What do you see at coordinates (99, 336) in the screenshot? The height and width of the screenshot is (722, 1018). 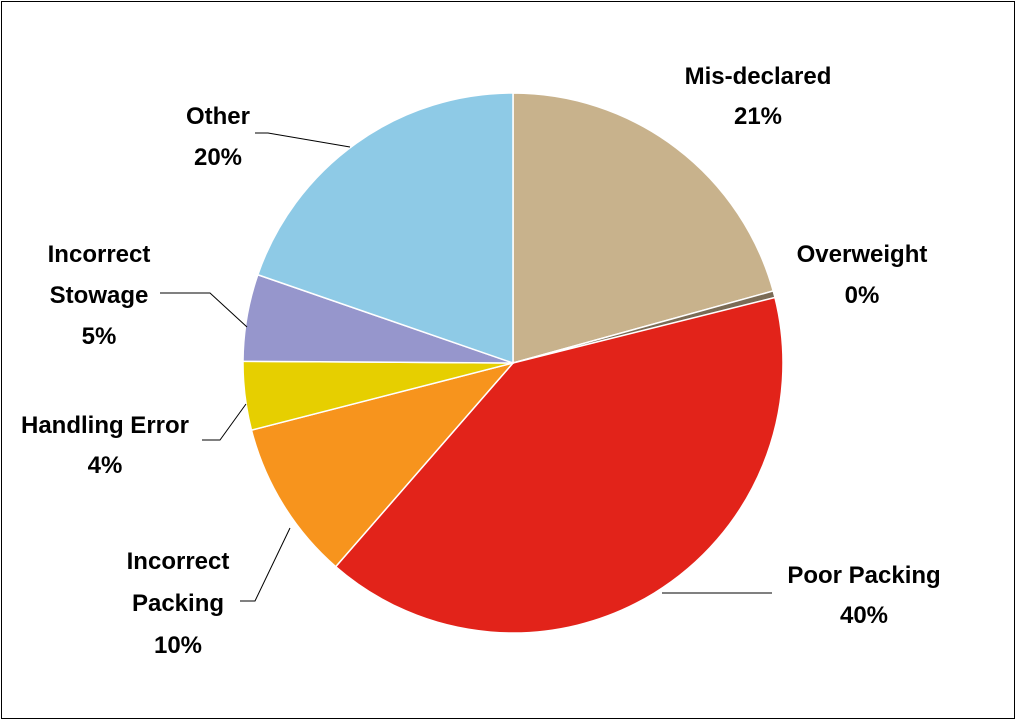 I see `label-percent: 5%` at bounding box center [99, 336].